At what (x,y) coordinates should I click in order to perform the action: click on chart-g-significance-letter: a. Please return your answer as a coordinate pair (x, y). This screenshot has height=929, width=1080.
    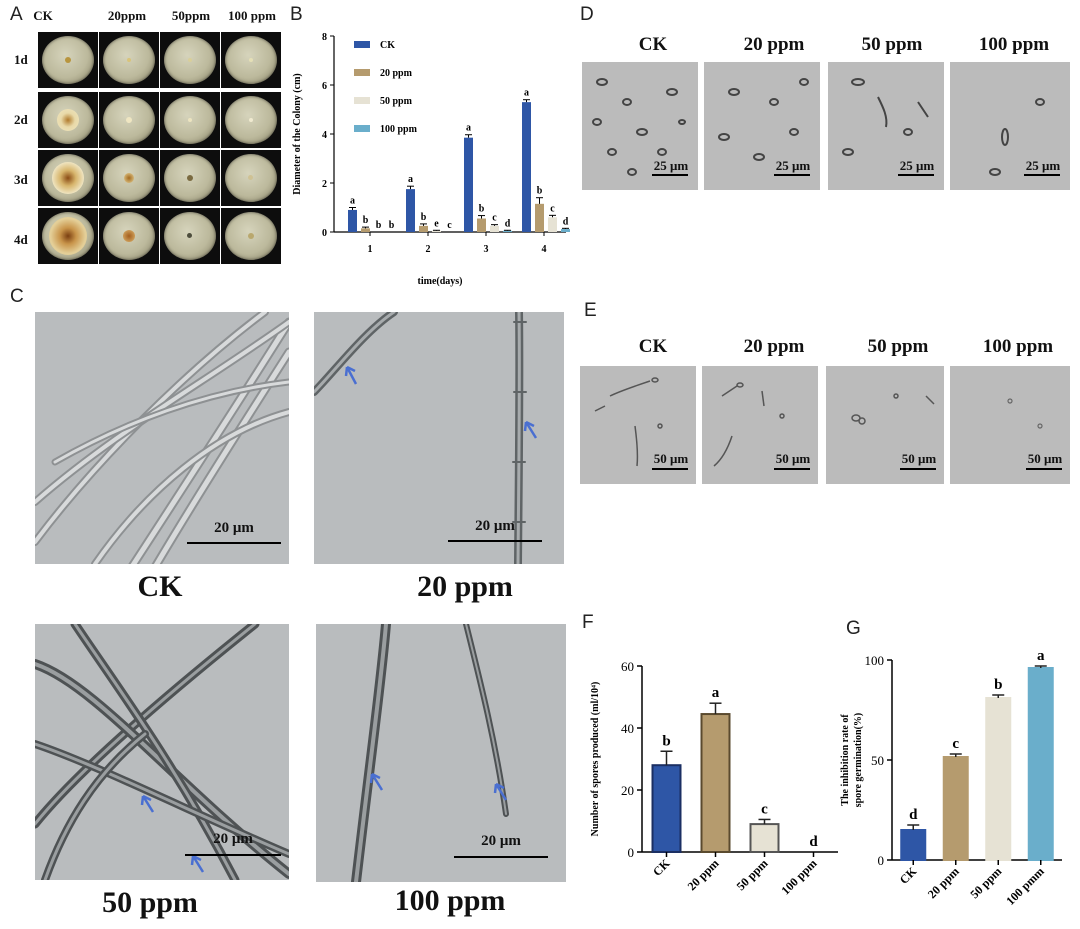
    Looking at the image, I should click on (1041, 656).